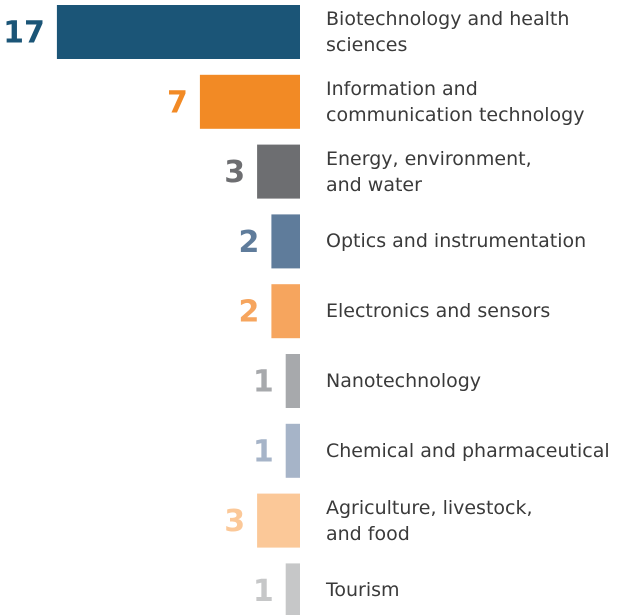  I want to click on category-label: Chemical and pharmaceutical, so click(468, 450).